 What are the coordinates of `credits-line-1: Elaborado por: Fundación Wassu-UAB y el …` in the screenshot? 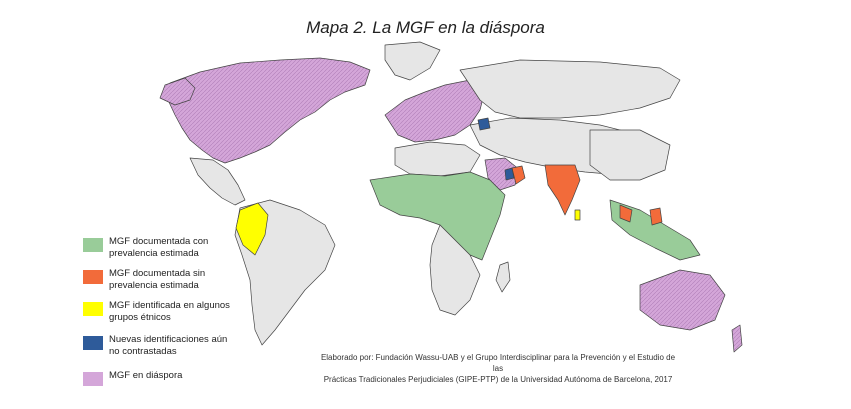 It's located at (498, 363).